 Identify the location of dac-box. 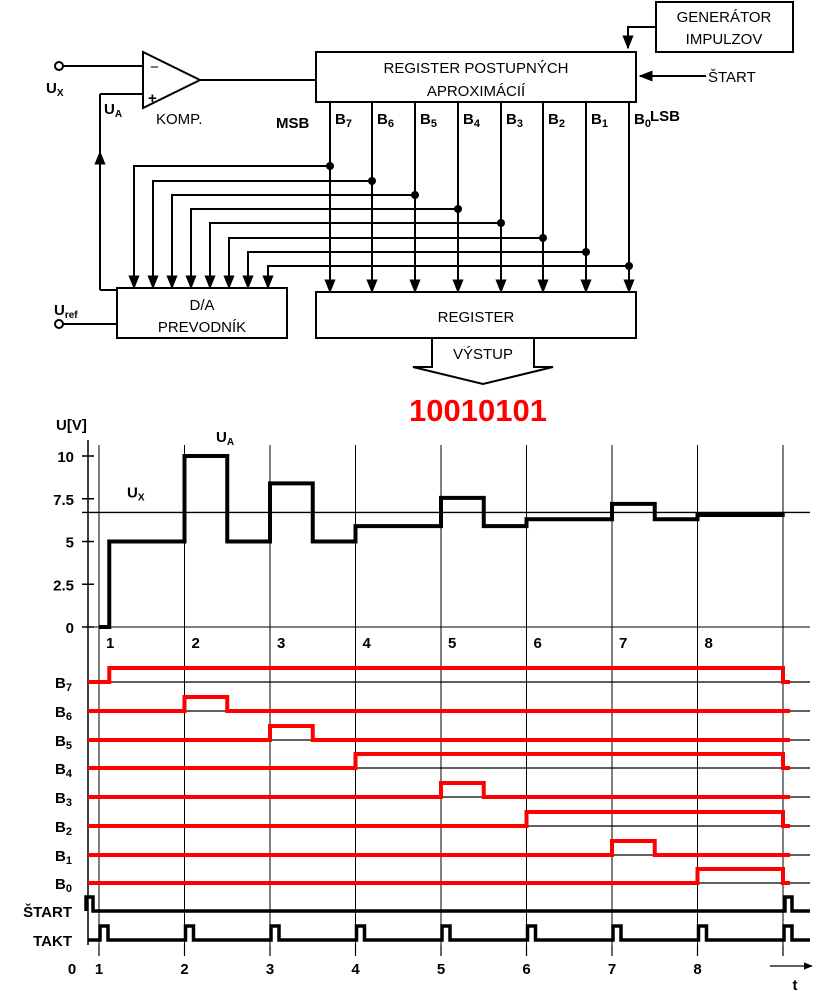
(202, 313).